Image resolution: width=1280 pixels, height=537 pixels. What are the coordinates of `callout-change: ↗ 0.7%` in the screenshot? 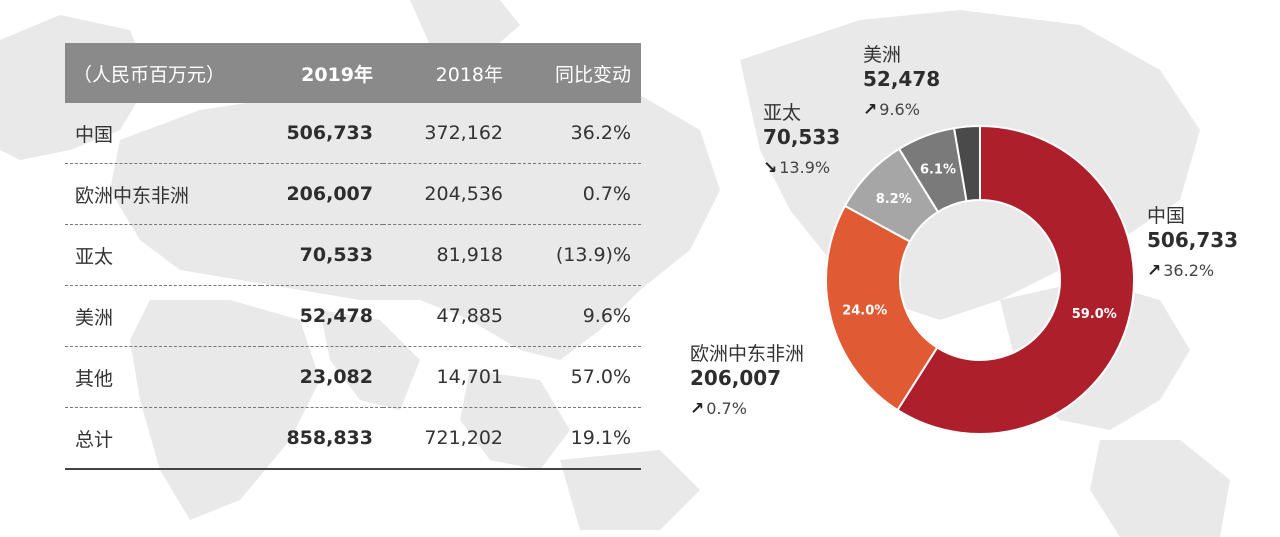 It's located at (747, 409).